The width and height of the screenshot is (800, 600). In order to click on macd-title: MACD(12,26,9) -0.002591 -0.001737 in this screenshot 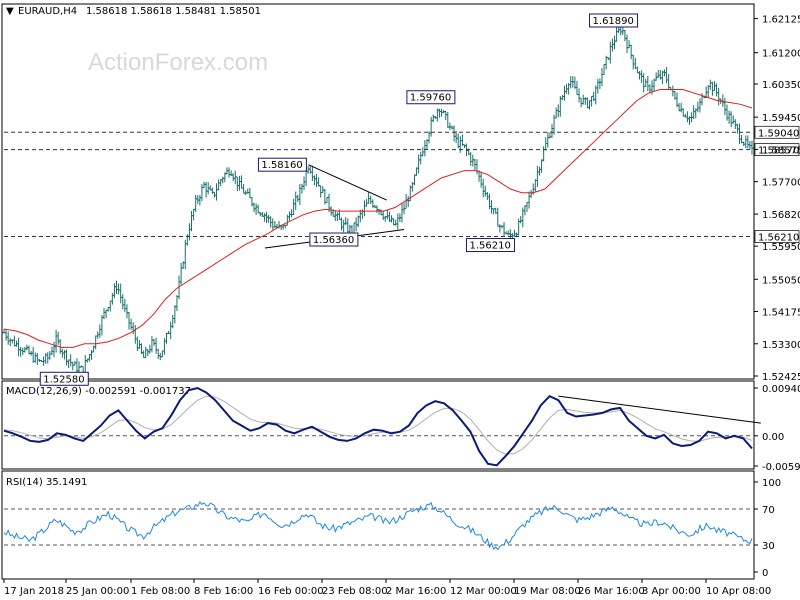, I will do `click(98, 391)`.